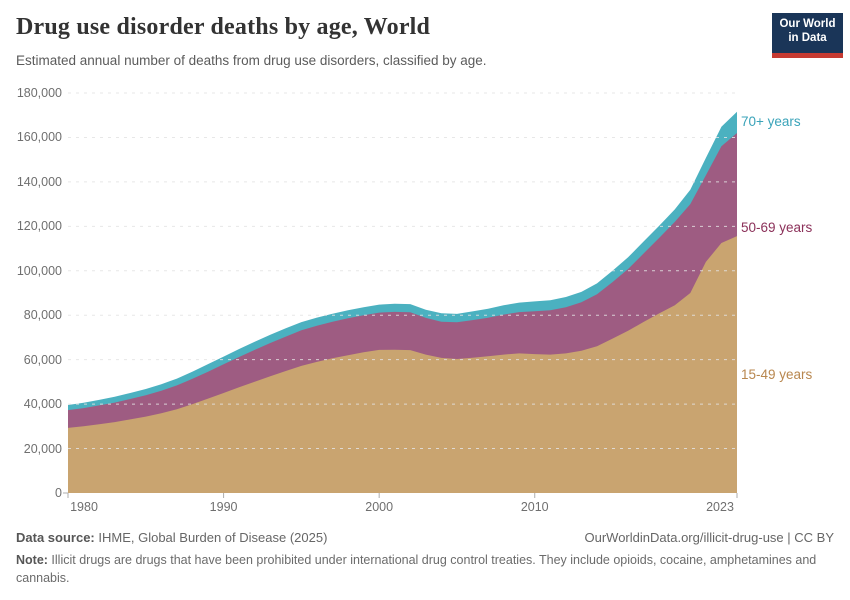  What do you see at coordinates (58, 493) in the screenshot?
I see `y-tick-label: 0` at bounding box center [58, 493].